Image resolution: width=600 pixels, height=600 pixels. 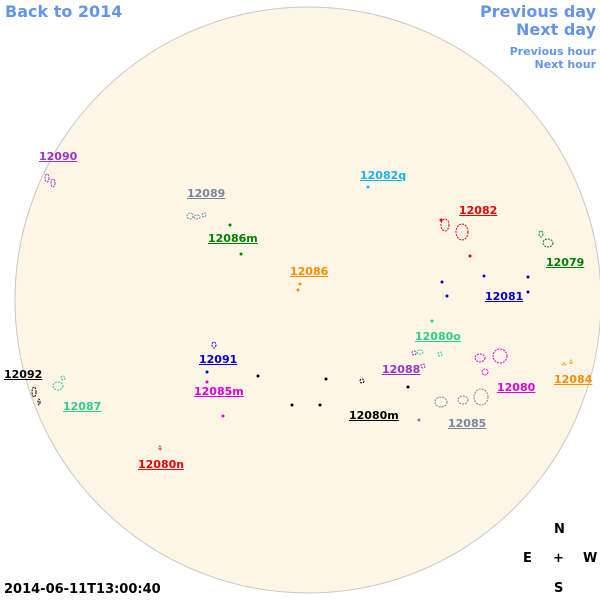 What do you see at coordinates (559, 529) in the screenshot?
I see `compass-north: N` at bounding box center [559, 529].